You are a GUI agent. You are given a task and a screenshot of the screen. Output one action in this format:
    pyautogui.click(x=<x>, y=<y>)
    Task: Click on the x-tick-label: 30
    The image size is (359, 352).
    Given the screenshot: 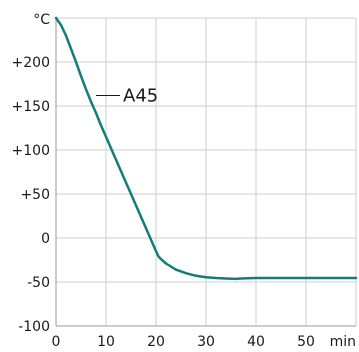 What is the action you would take?
    pyautogui.click(x=206, y=342)
    